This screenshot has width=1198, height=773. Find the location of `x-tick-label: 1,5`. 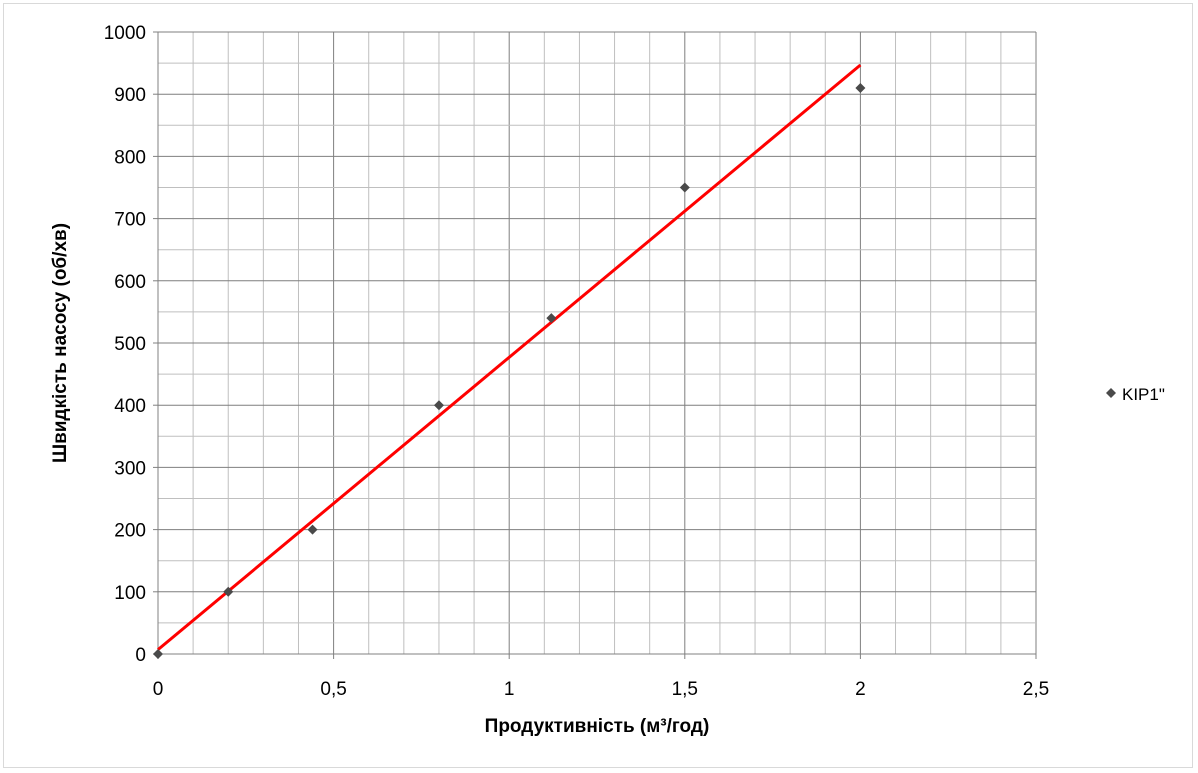

x-tick-label: 1,5 is located at coordinates (685, 689).